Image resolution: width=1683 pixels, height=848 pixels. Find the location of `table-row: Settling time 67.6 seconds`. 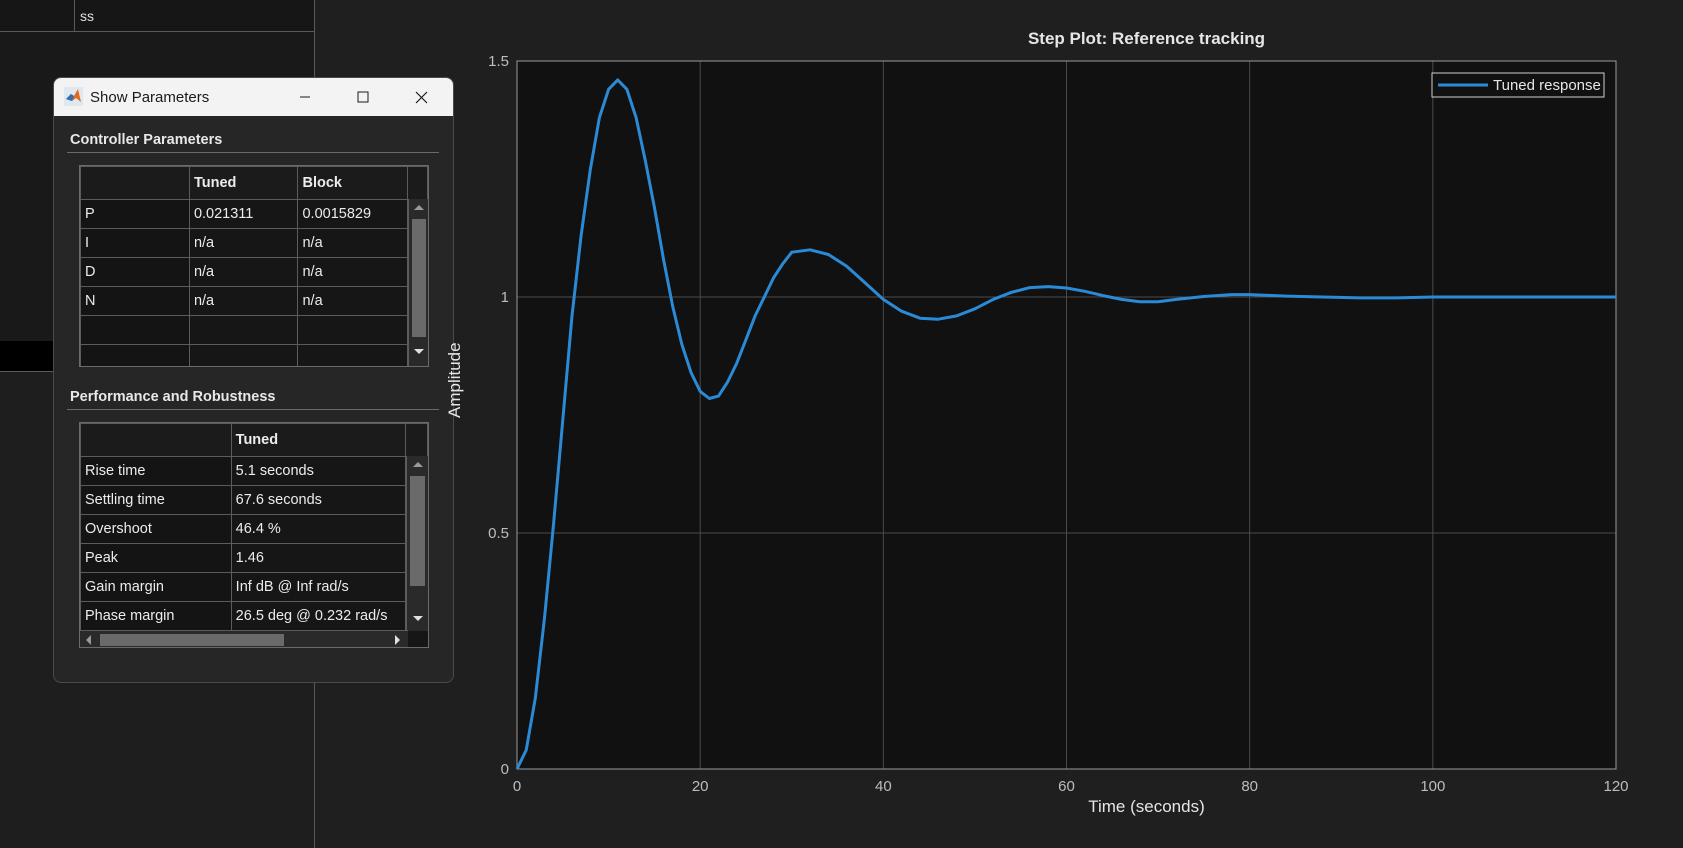

table-row: Settling time 67.6 seconds is located at coordinates (254, 500).